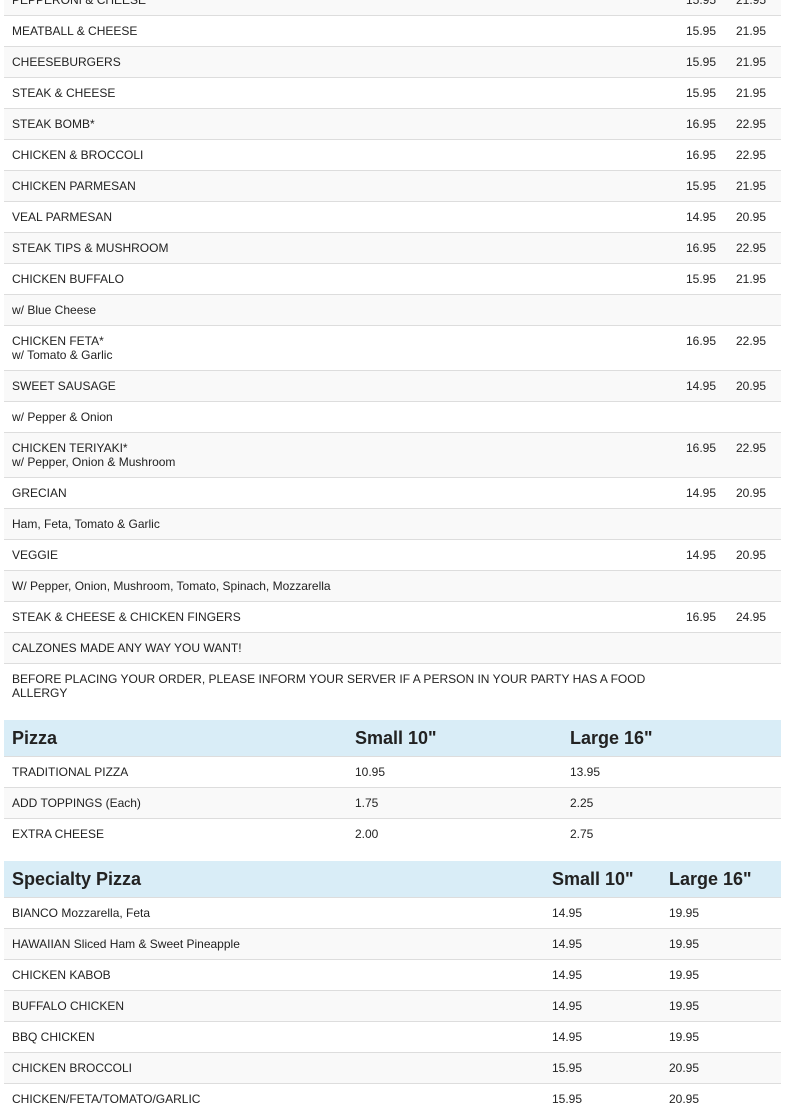 The height and width of the screenshot is (1114, 785). What do you see at coordinates (274, 1068) in the screenshot?
I see `item-name: CHICKEN BROCCOLI` at bounding box center [274, 1068].